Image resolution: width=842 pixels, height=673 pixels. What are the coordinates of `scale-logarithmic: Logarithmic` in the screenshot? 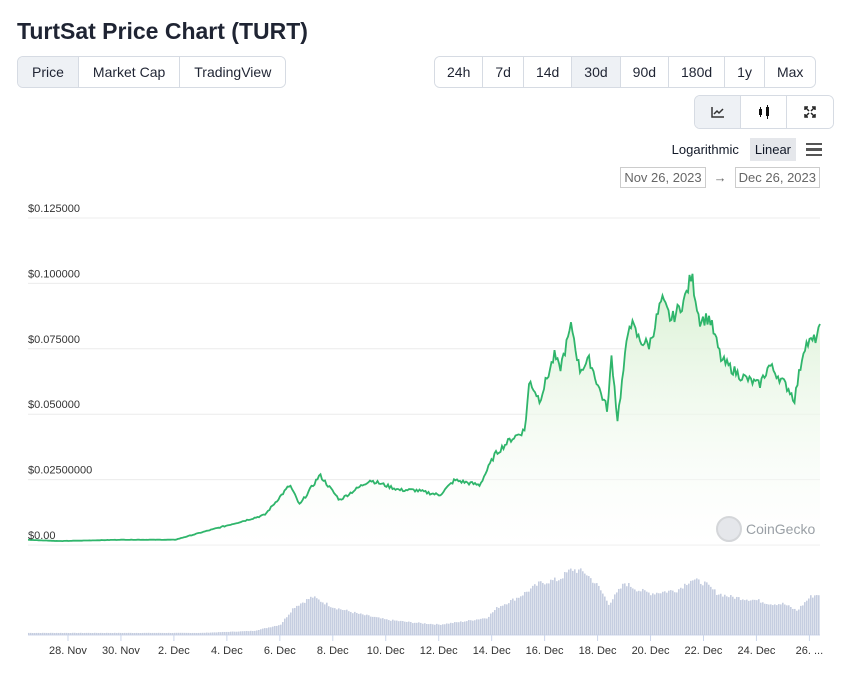 It's located at (705, 149).